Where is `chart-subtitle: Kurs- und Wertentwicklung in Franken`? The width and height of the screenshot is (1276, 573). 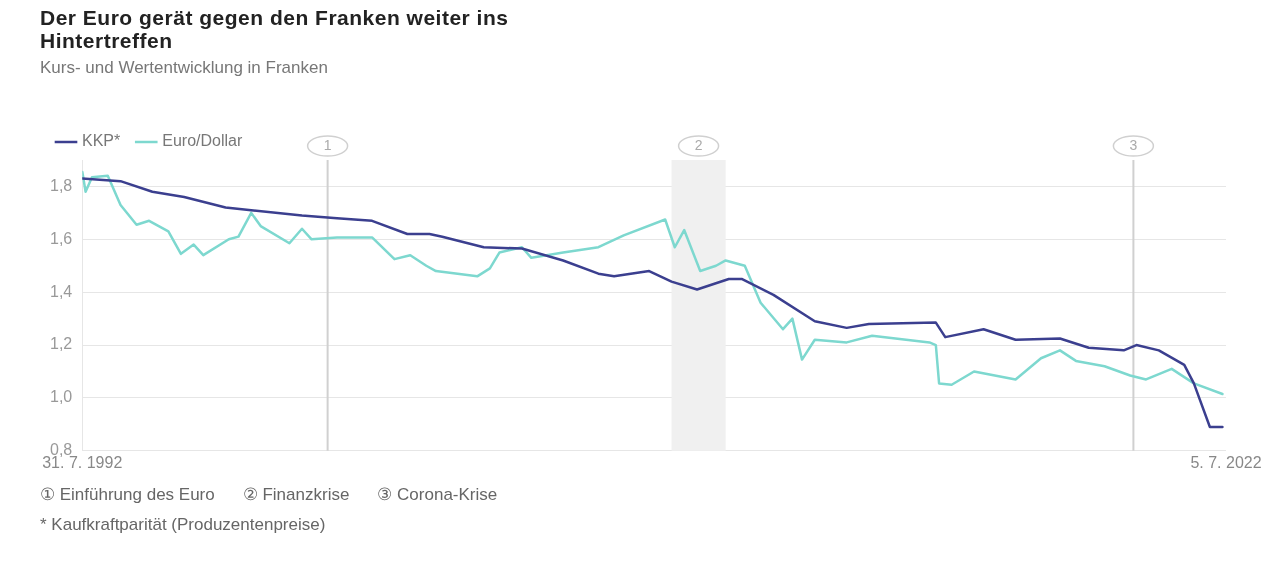
chart-subtitle: Kurs- und Wertentwicklung in Franken is located at coordinates (184, 68).